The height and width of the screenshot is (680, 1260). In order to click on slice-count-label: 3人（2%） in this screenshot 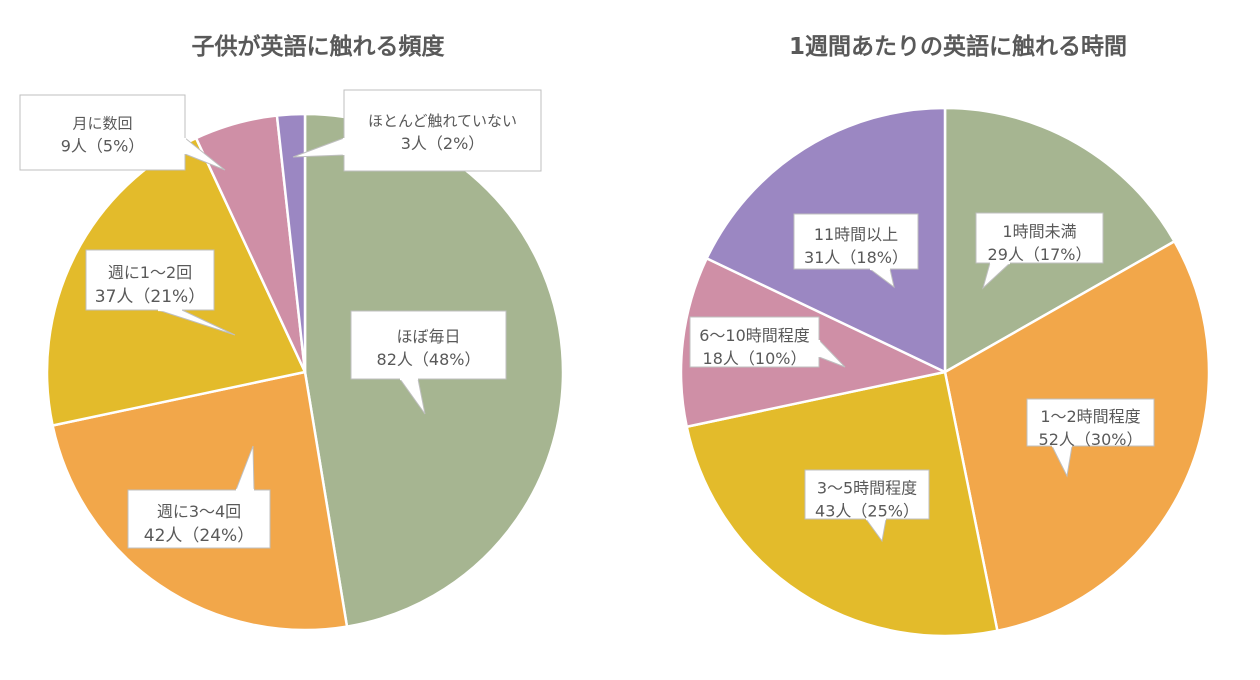, I will do `click(443, 143)`.